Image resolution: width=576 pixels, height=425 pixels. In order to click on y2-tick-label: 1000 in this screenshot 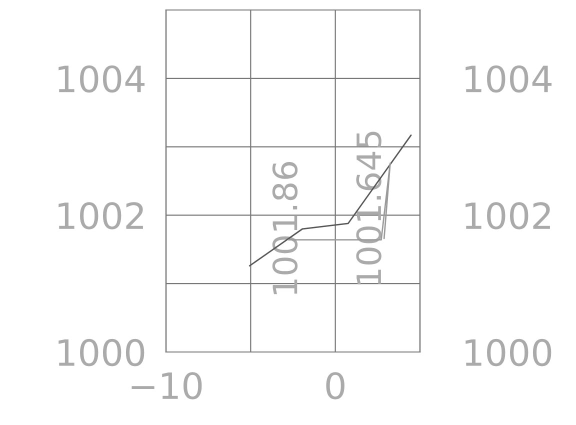, I will do `click(509, 352)`.